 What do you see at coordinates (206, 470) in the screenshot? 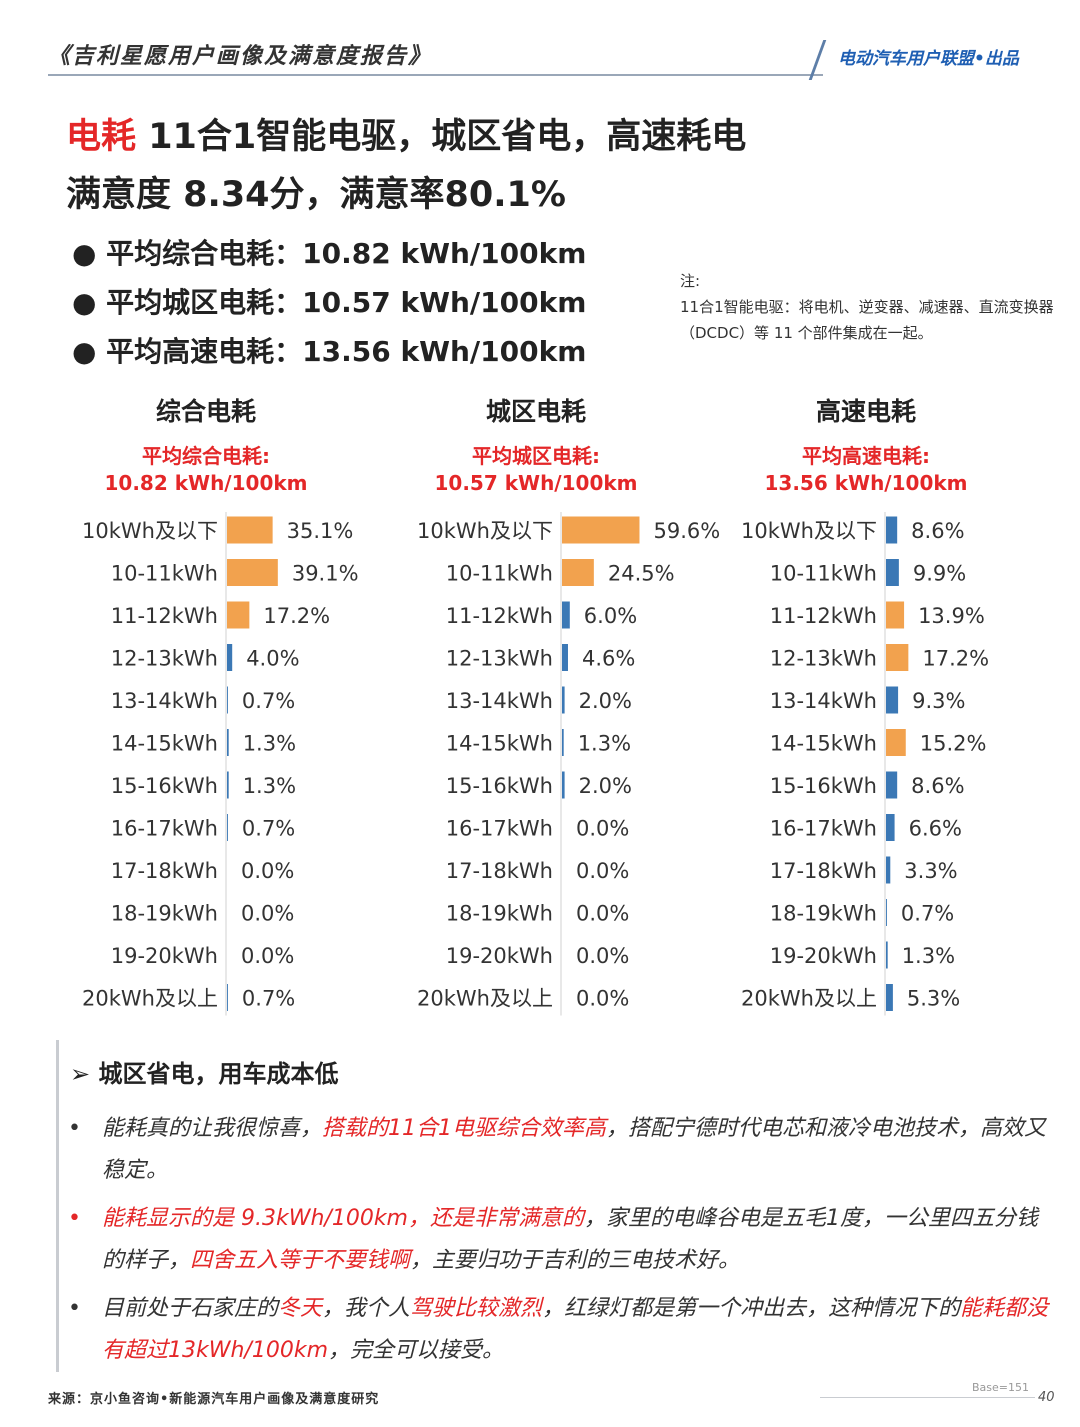
I see `chart-subtitle-combined: 平均综合电耗: 10.82 kWh/100km` at bounding box center [206, 470].